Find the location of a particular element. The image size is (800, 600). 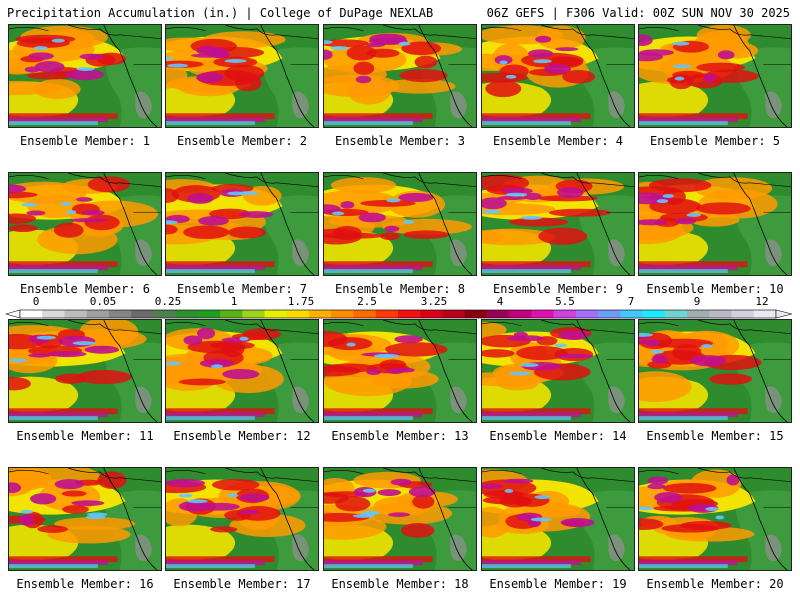

colorbar-tick-label: 0.25 is located at coordinates (168, 301).